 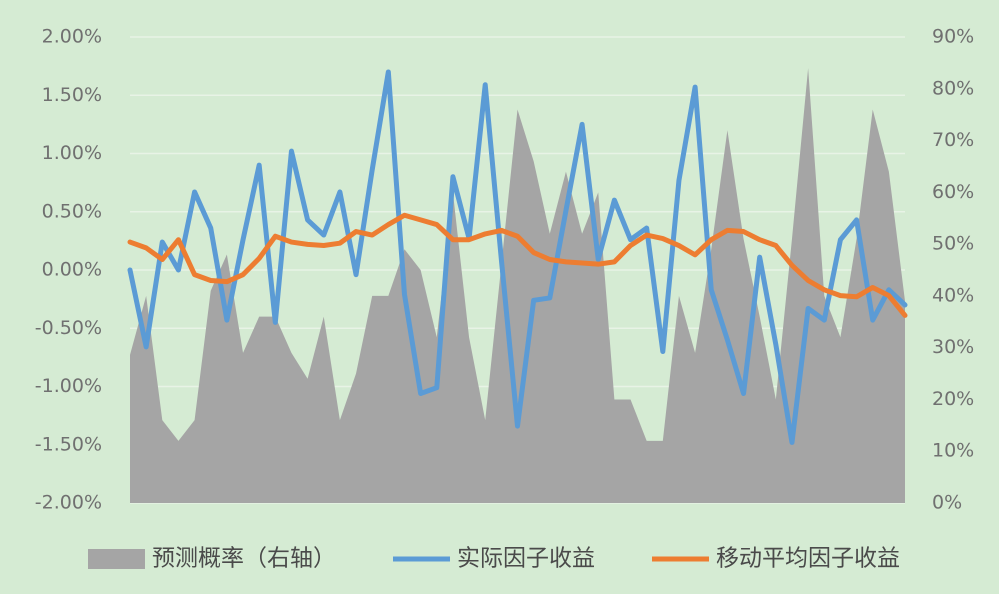 What do you see at coordinates (68, 328) in the screenshot?
I see `y-tick-label: -0.50%` at bounding box center [68, 328].